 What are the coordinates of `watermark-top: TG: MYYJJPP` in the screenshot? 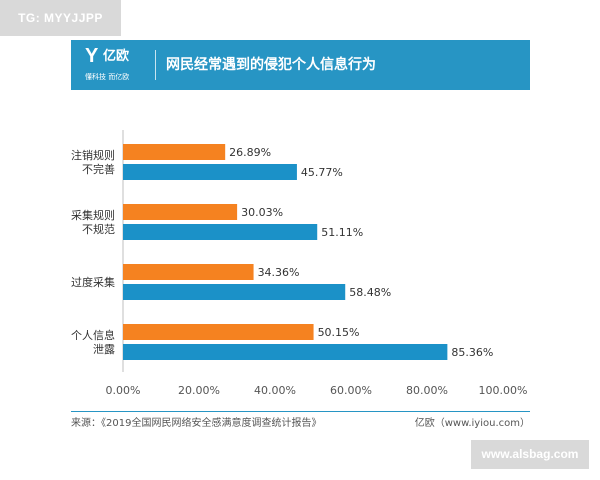 It's located at (60, 18).